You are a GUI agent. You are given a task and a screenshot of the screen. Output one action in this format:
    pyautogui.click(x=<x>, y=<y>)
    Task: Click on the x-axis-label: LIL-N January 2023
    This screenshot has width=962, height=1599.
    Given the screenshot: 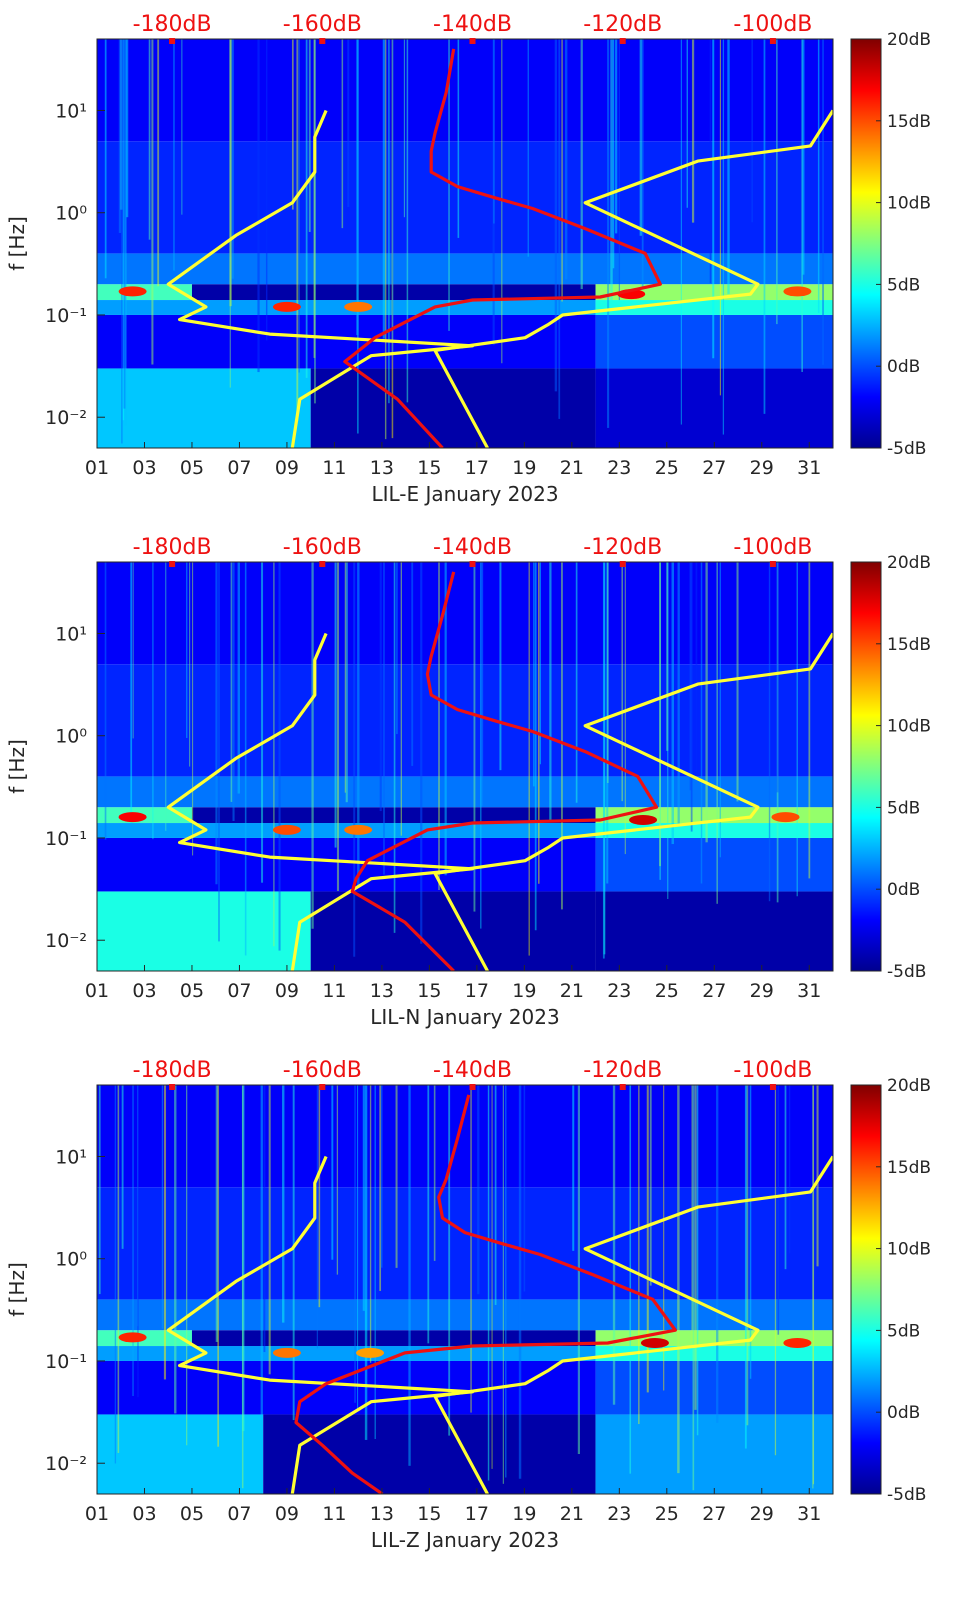 What is the action you would take?
    pyautogui.click(x=464, y=1017)
    